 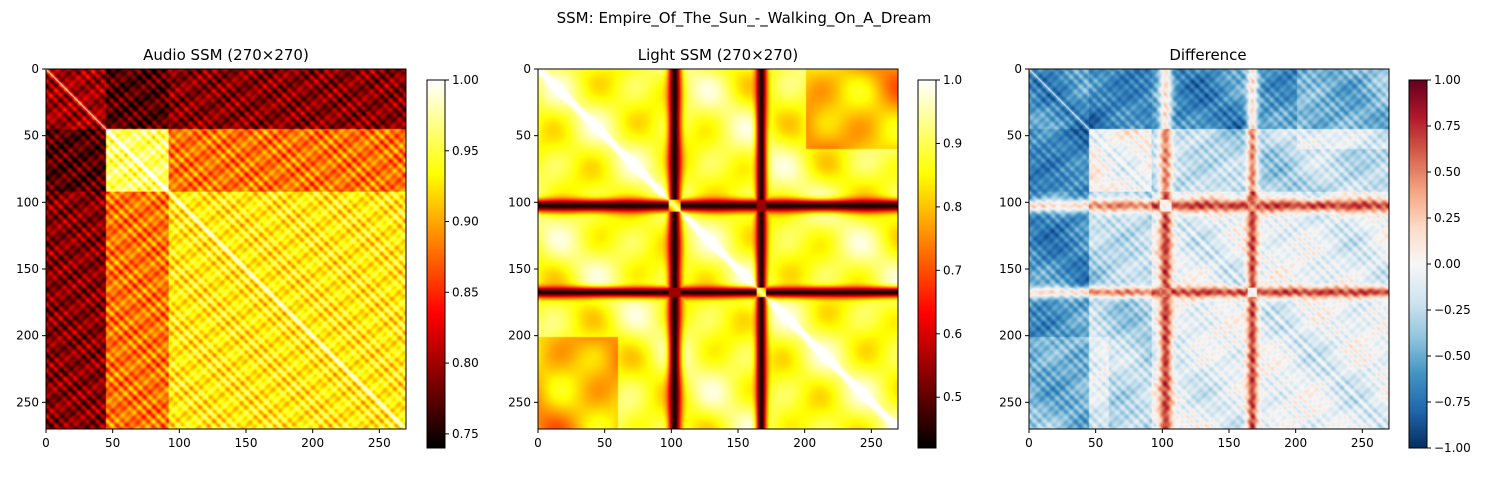 I want to click on colorbar-tick-label: 0.6, so click(x=952, y=334).